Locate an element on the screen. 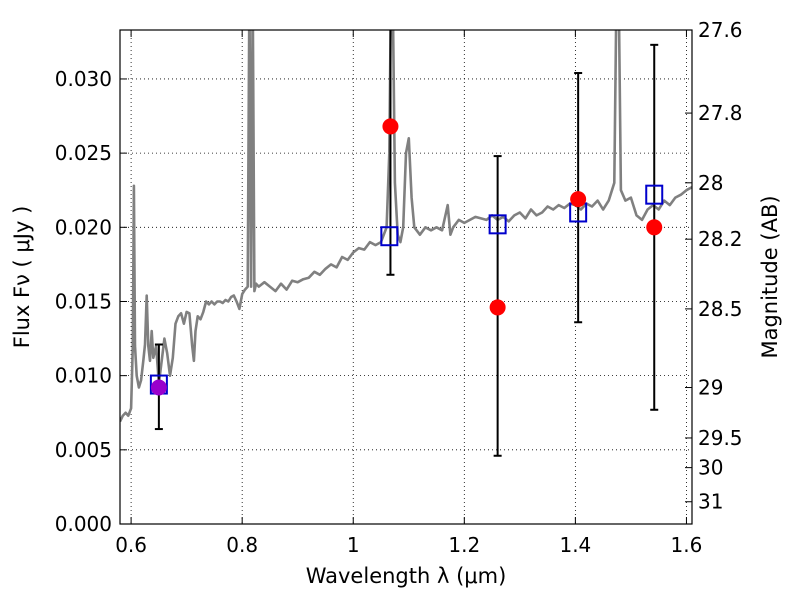 The height and width of the screenshot is (600, 800). right-tick-label: 30 is located at coordinates (710, 468).